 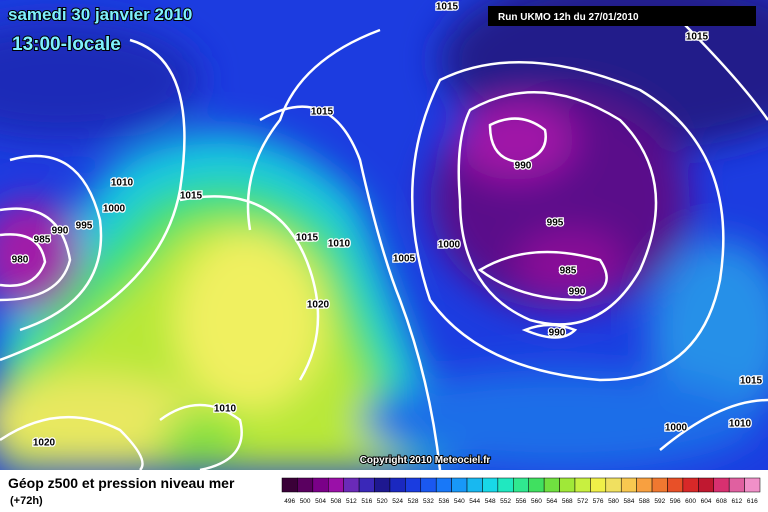 I want to click on time-label: 13:00-locale, so click(x=66, y=44).